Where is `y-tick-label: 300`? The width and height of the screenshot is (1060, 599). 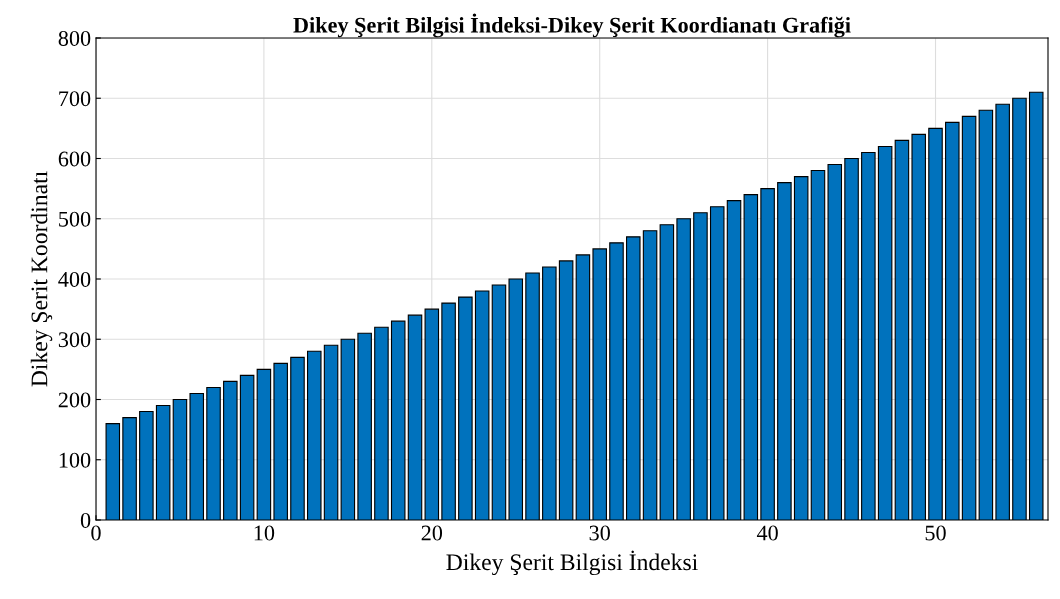 y-tick-label: 300 is located at coordinates (74, 340).